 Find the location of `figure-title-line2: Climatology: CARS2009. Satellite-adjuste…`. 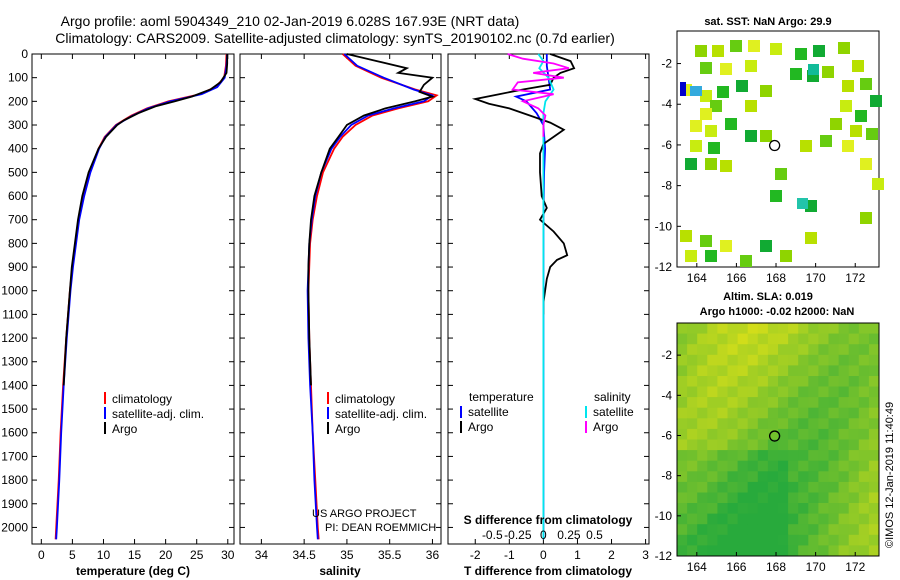

figure-title-line2: Climatology: CARS2009. Satellite-adjuste… is located at coordinates (335, 38).